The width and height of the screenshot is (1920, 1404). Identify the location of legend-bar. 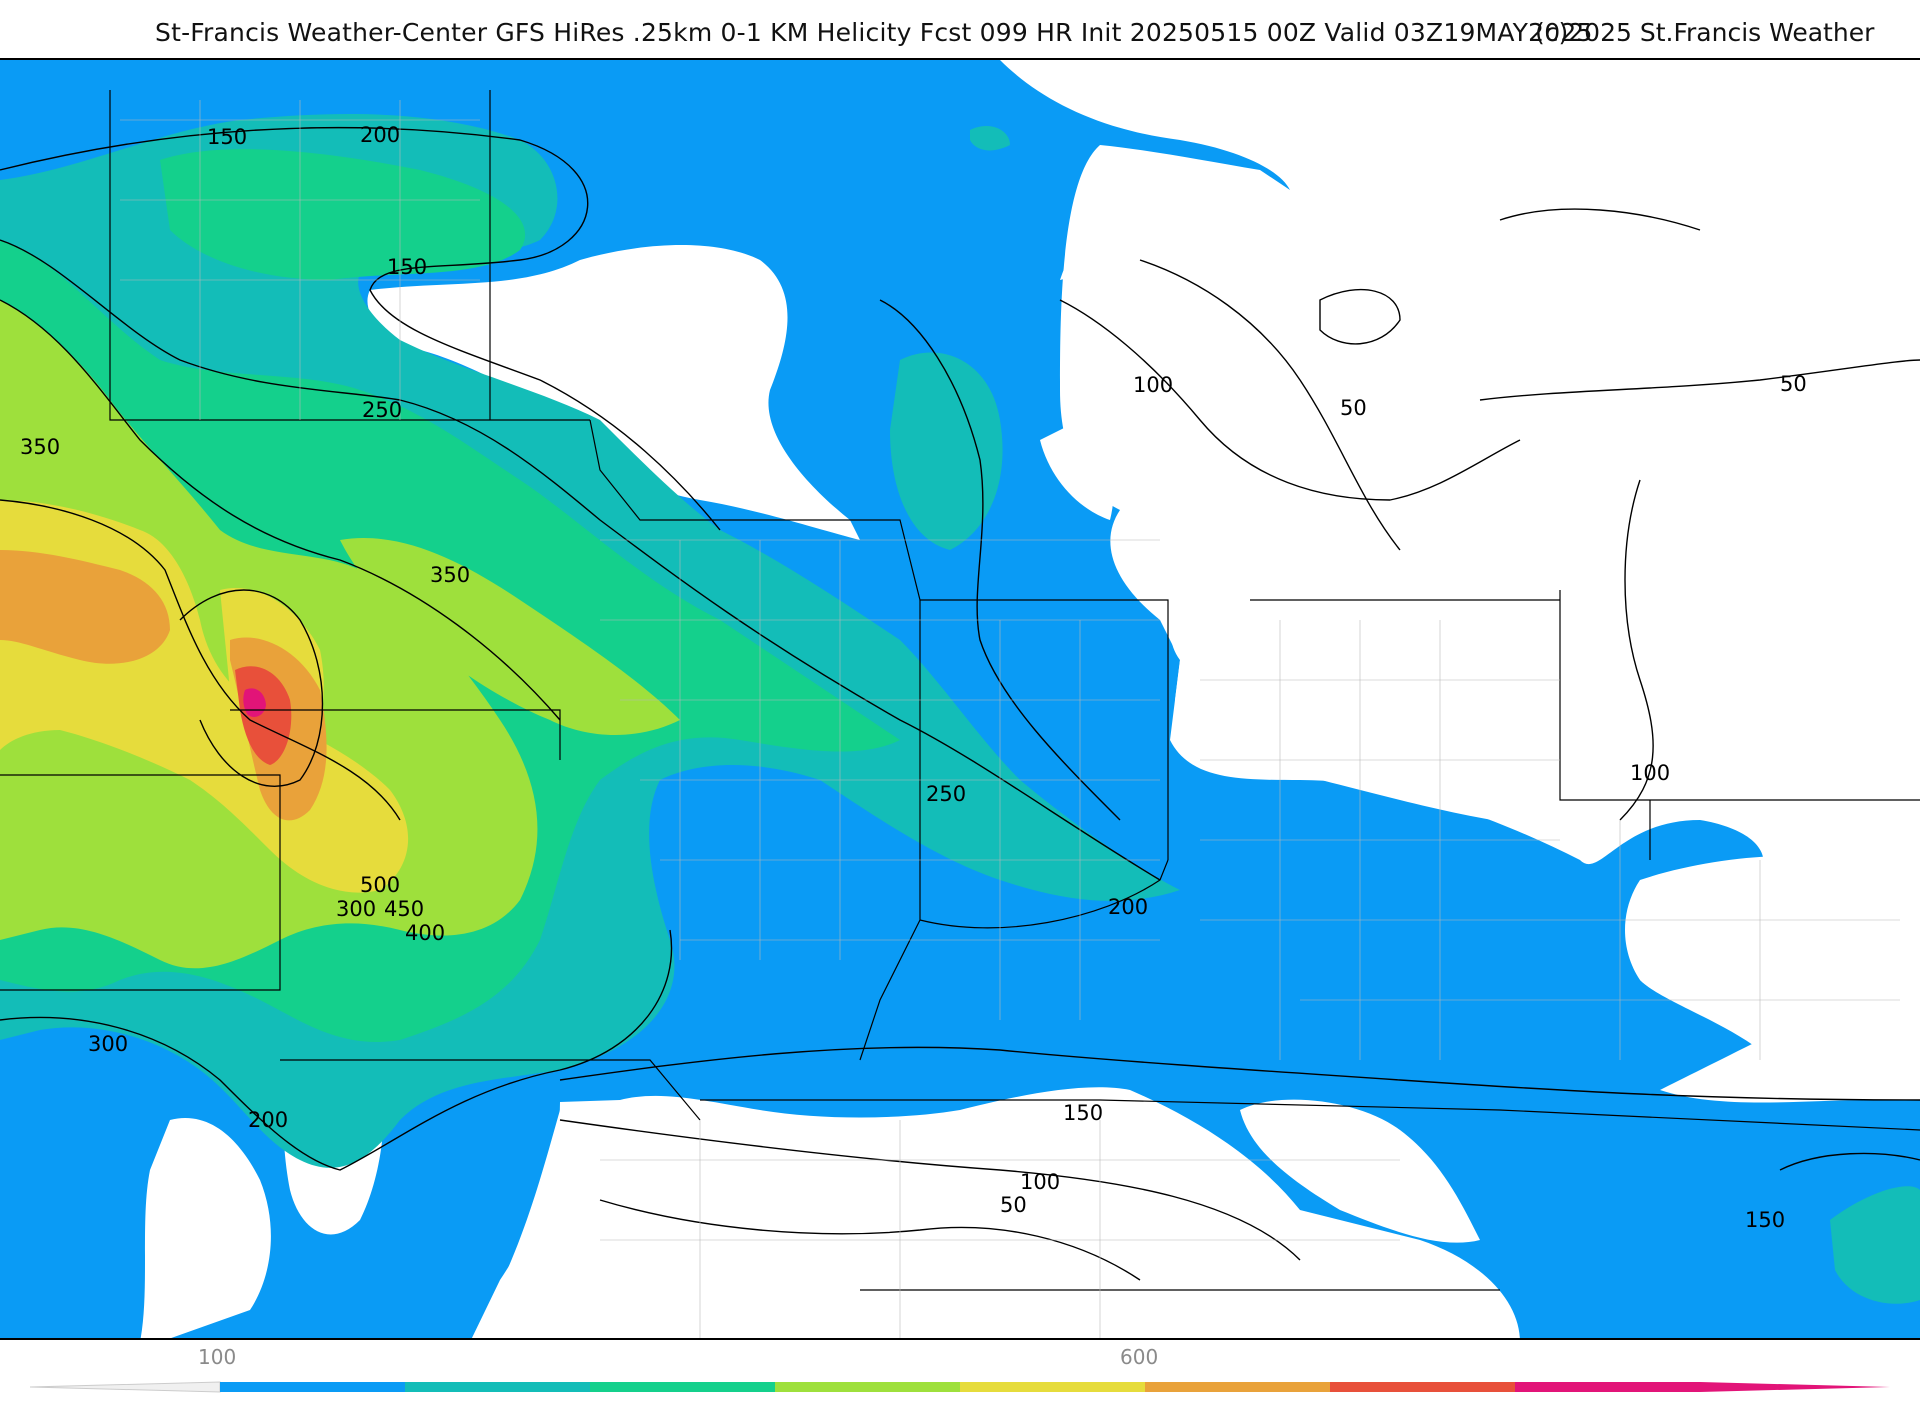
(959, 1387).